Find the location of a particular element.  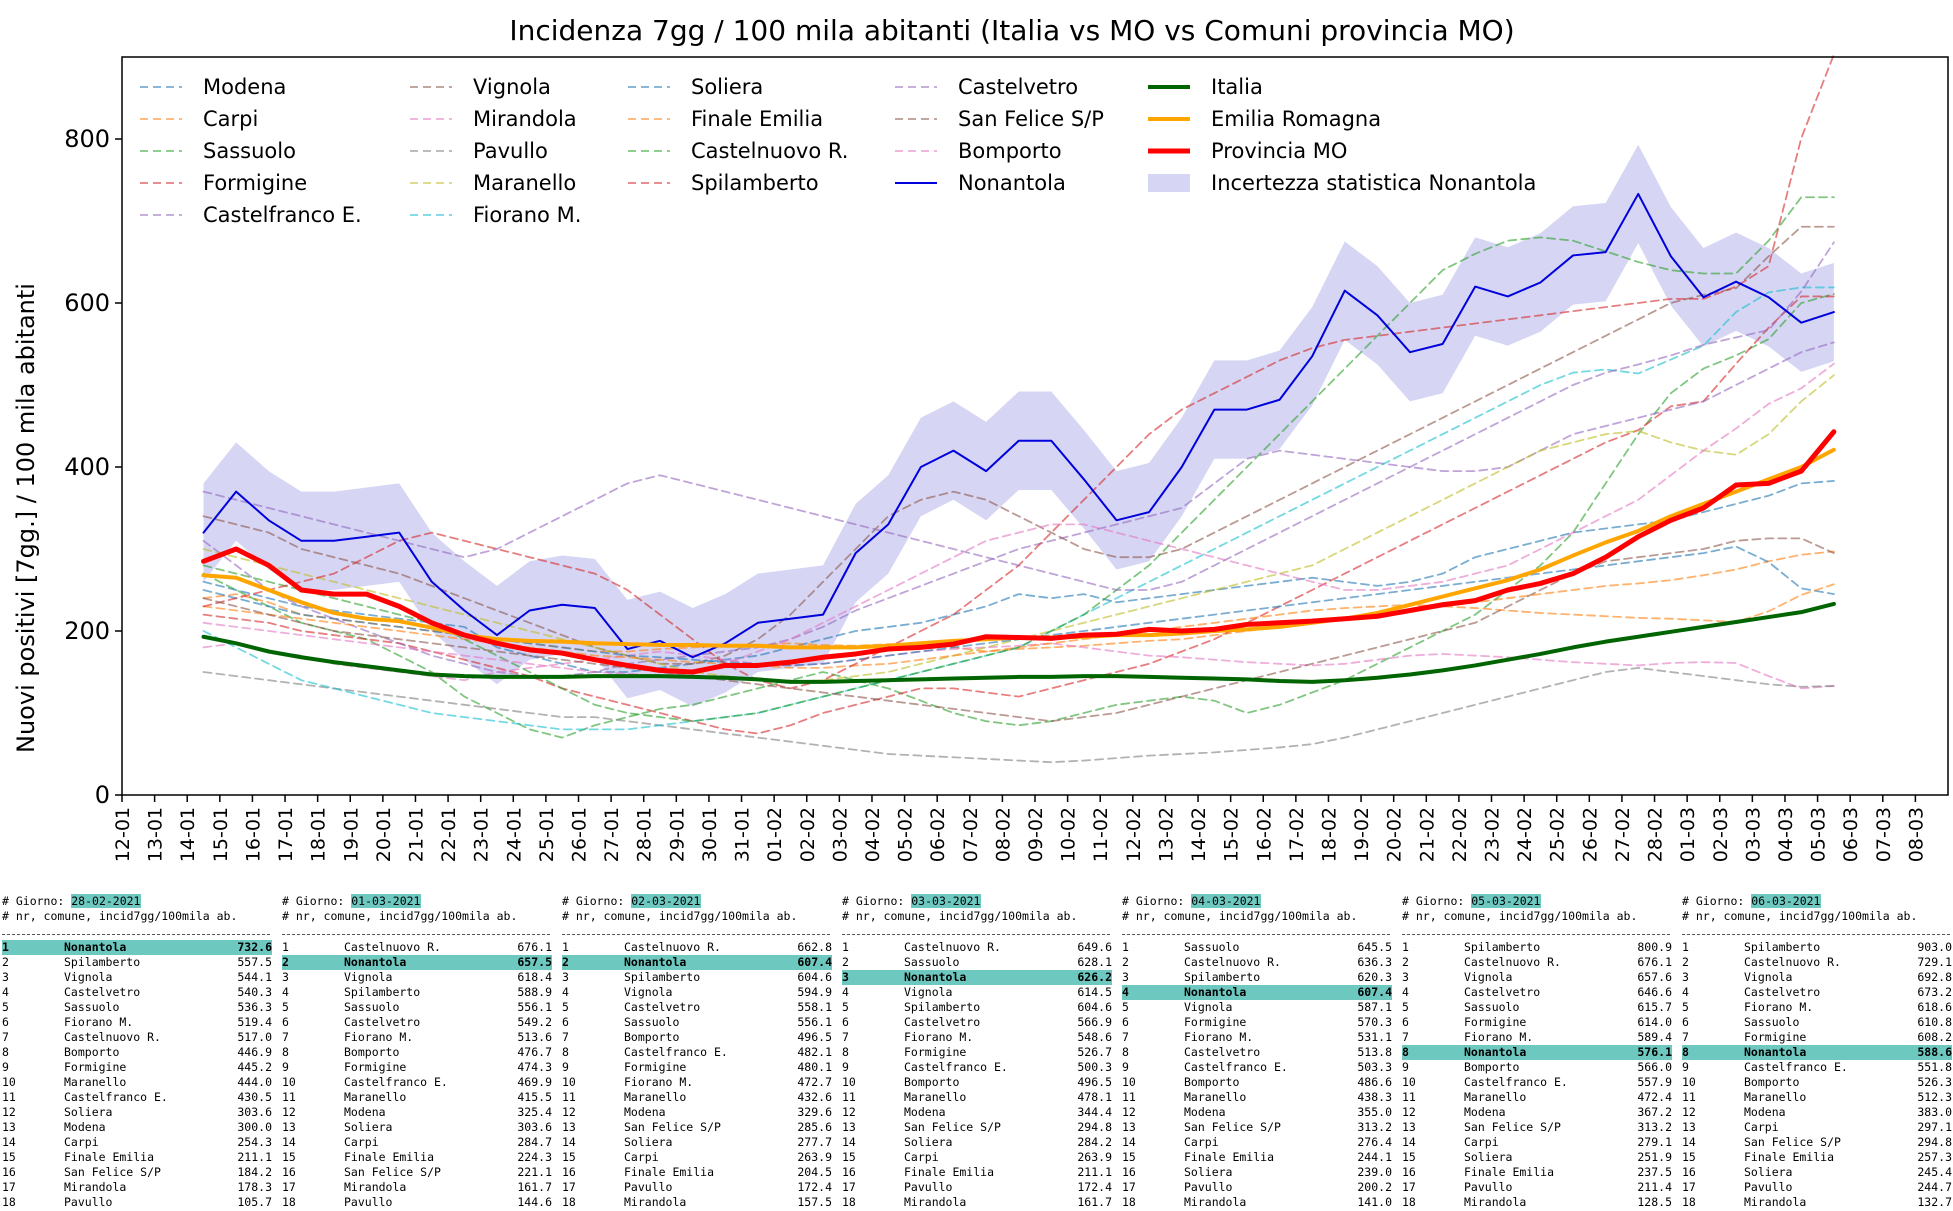

ranking-cell: 303.6 is located at coordinates (254, 1112).